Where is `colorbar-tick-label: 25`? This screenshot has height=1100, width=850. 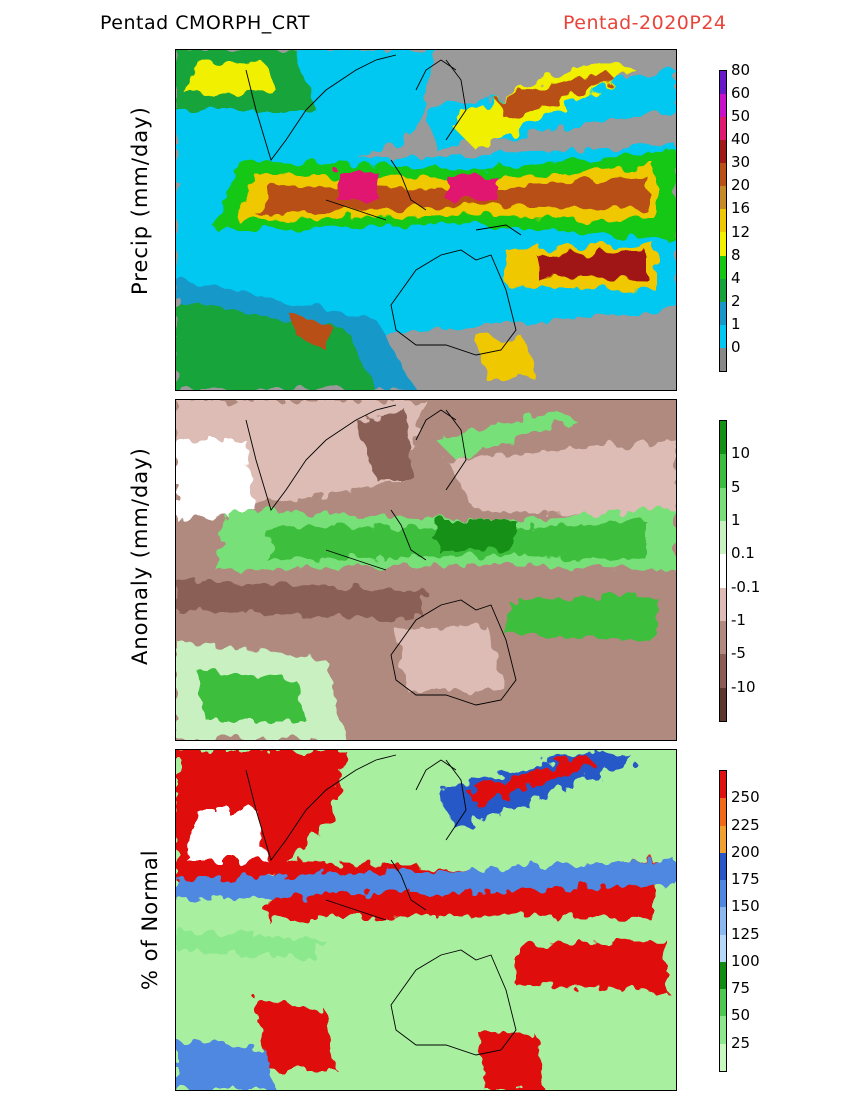
colorbar-tick-label: 25 is located at coordinates (741, 1042).